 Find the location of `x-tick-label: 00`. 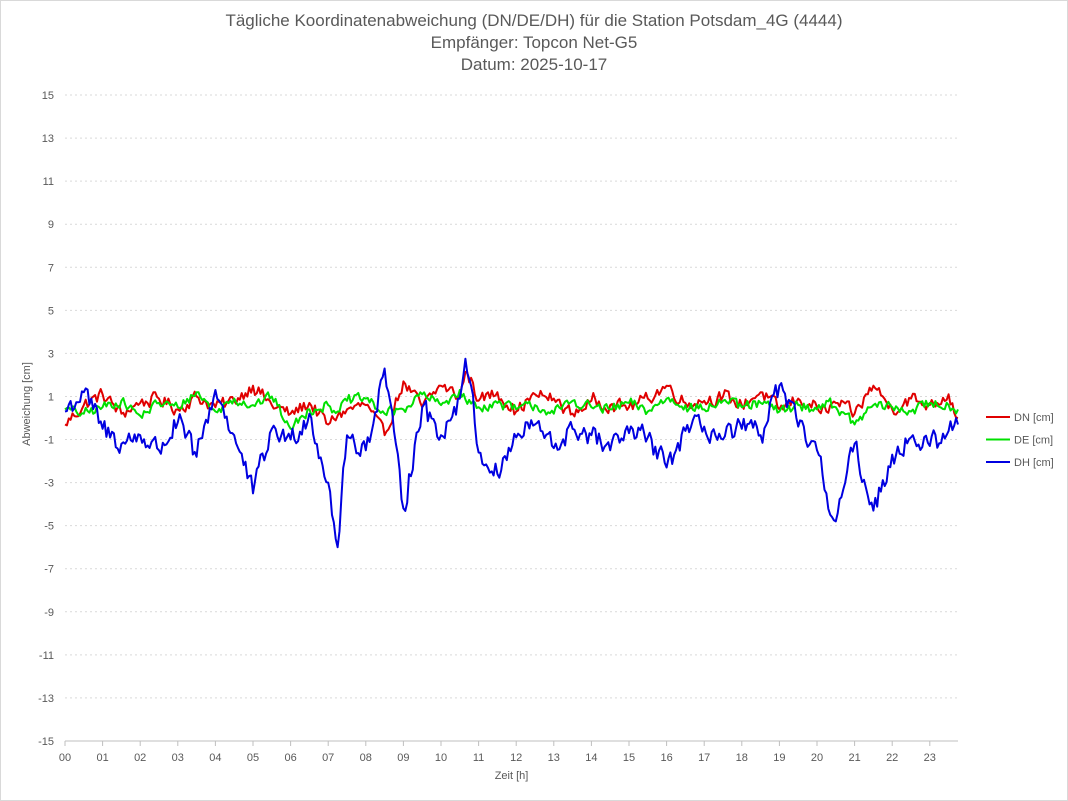

x-tick-label: 00 is located at coordinates (65, 758).